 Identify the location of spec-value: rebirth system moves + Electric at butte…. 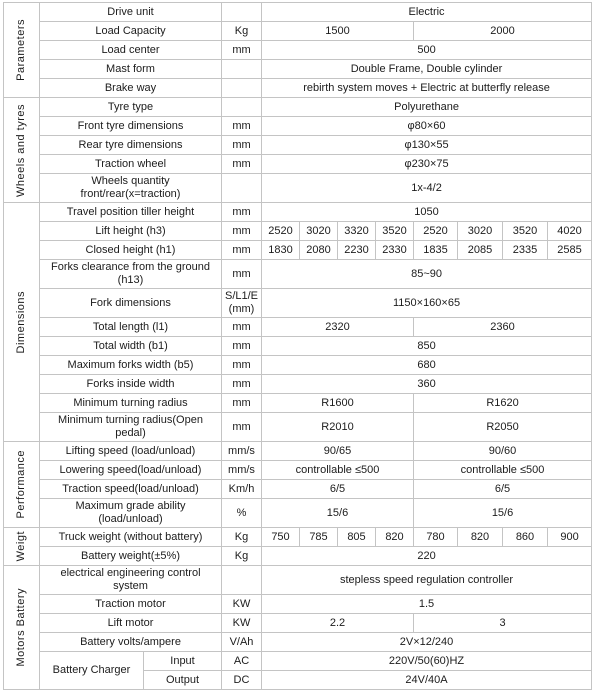
(426, 88).